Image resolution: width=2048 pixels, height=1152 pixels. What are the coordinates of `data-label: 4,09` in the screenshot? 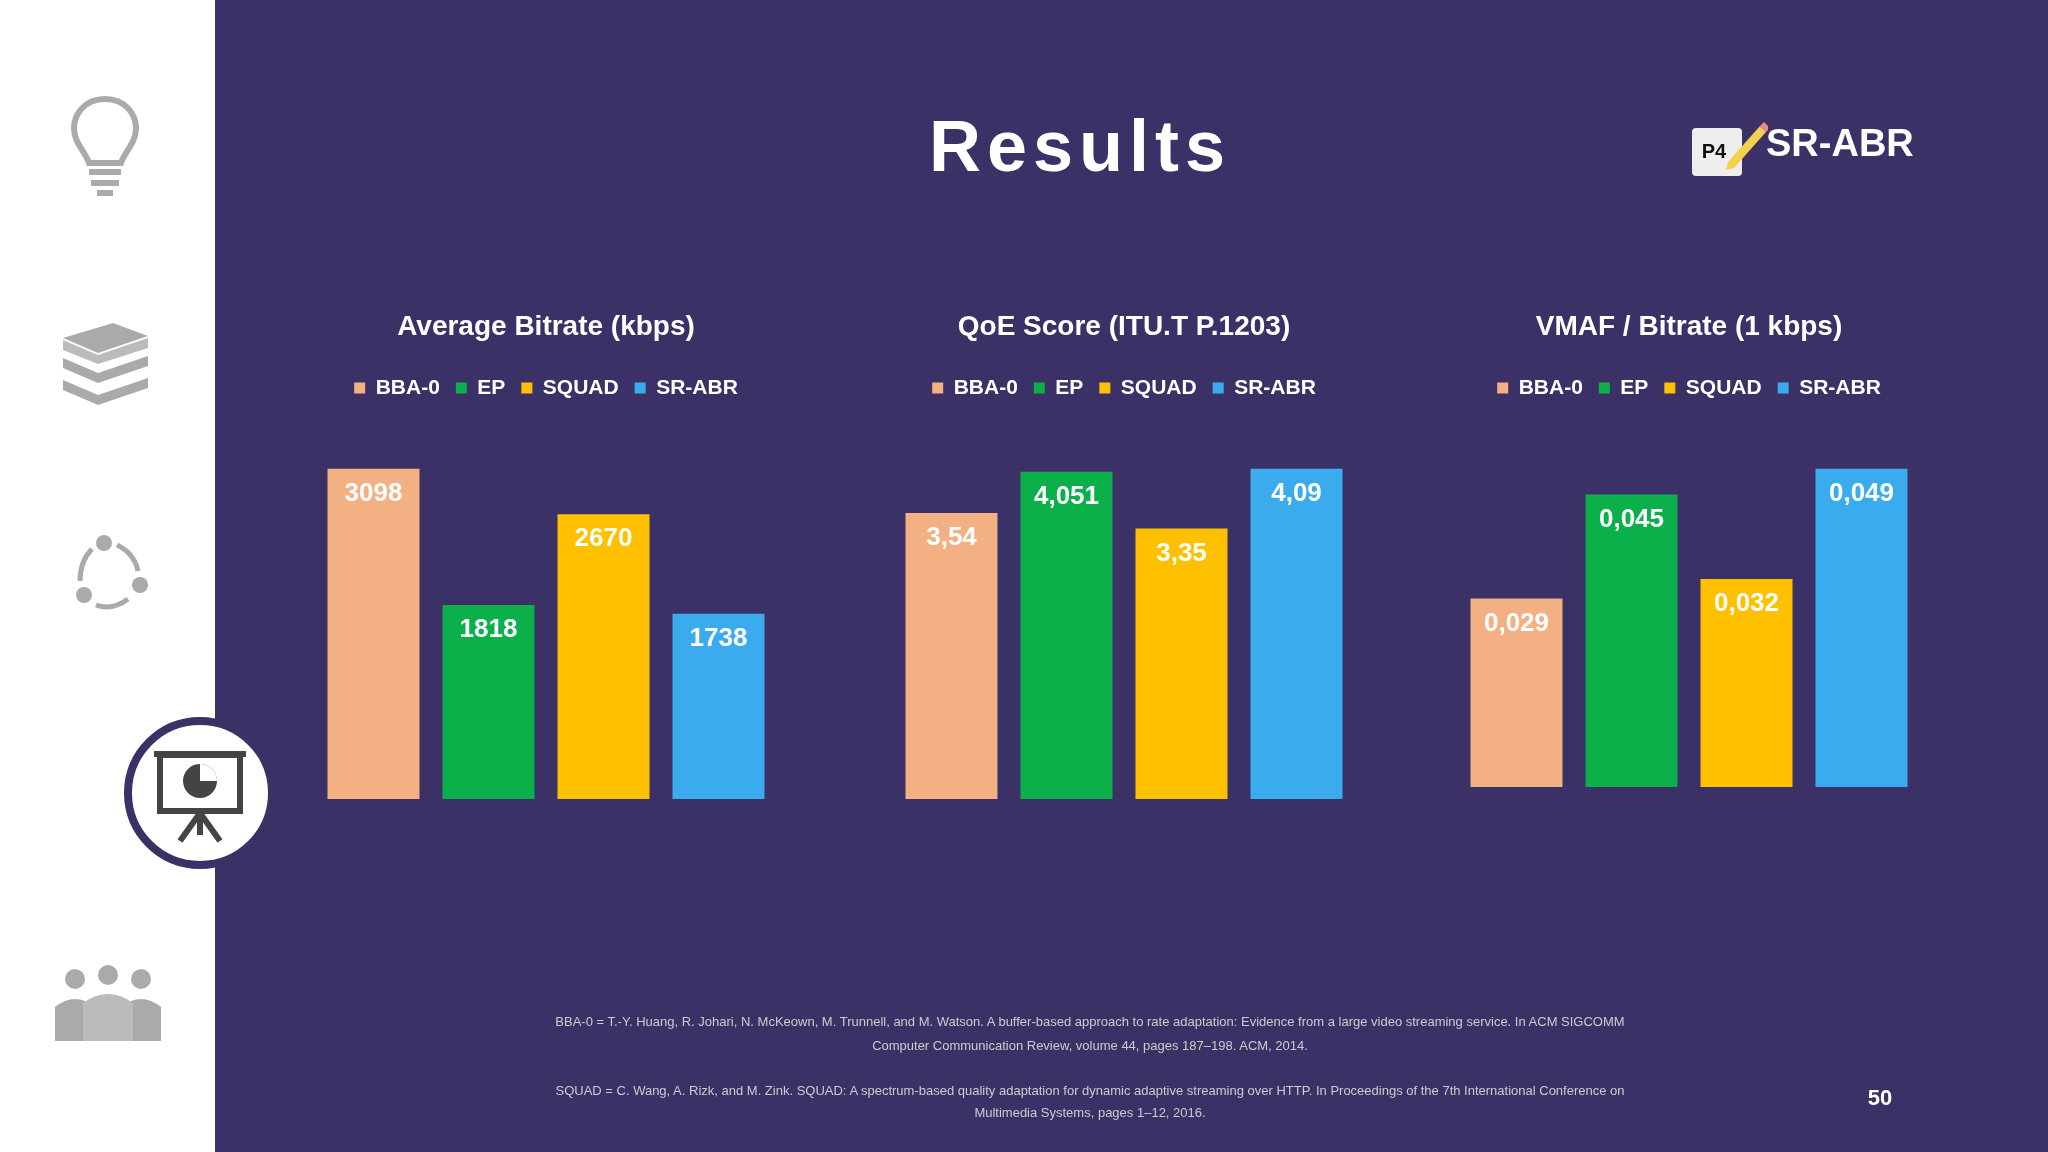 It's located at (1296, 491).